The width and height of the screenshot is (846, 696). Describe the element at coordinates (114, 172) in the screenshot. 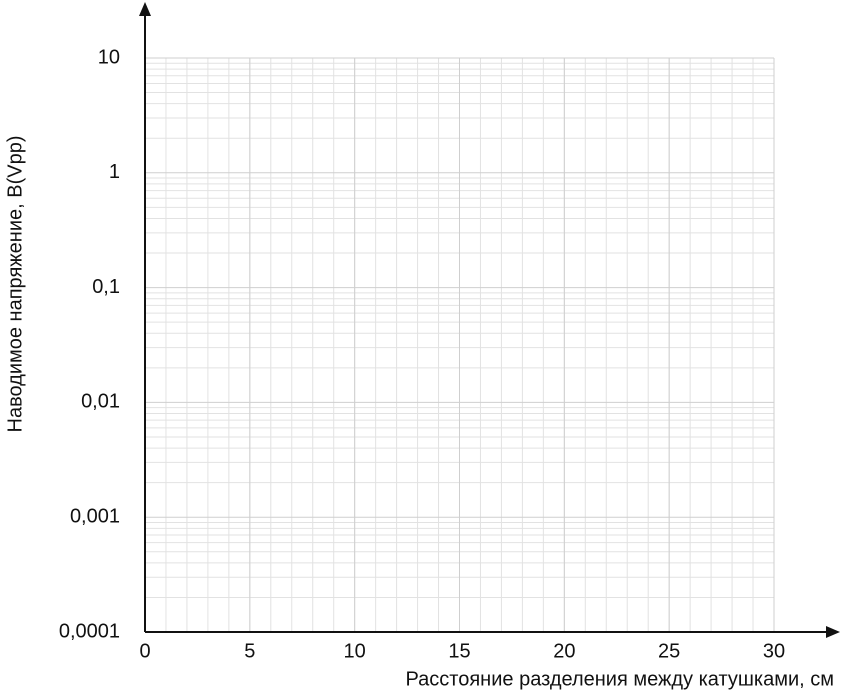

I see `y-tick-label: 1` at that location.